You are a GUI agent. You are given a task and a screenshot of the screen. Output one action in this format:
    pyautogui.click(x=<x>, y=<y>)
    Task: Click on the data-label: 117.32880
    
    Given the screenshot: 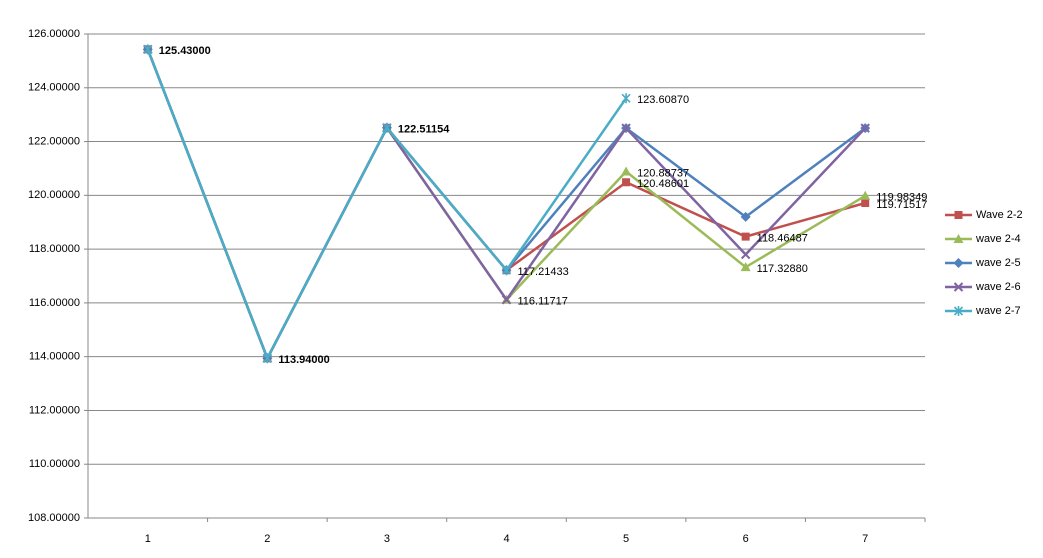 What is the action you would take?
    pyautogui.click(x=782, y=269)
    